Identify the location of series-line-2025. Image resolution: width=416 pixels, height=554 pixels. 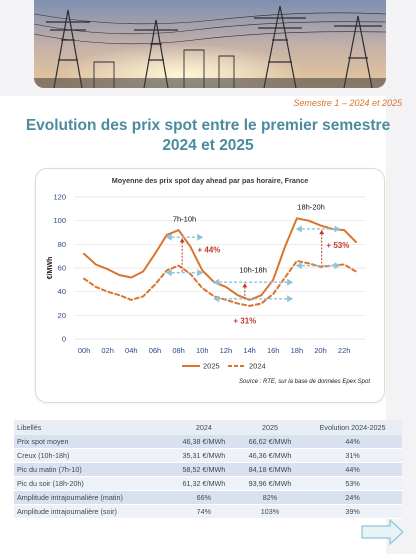
(220, 259).